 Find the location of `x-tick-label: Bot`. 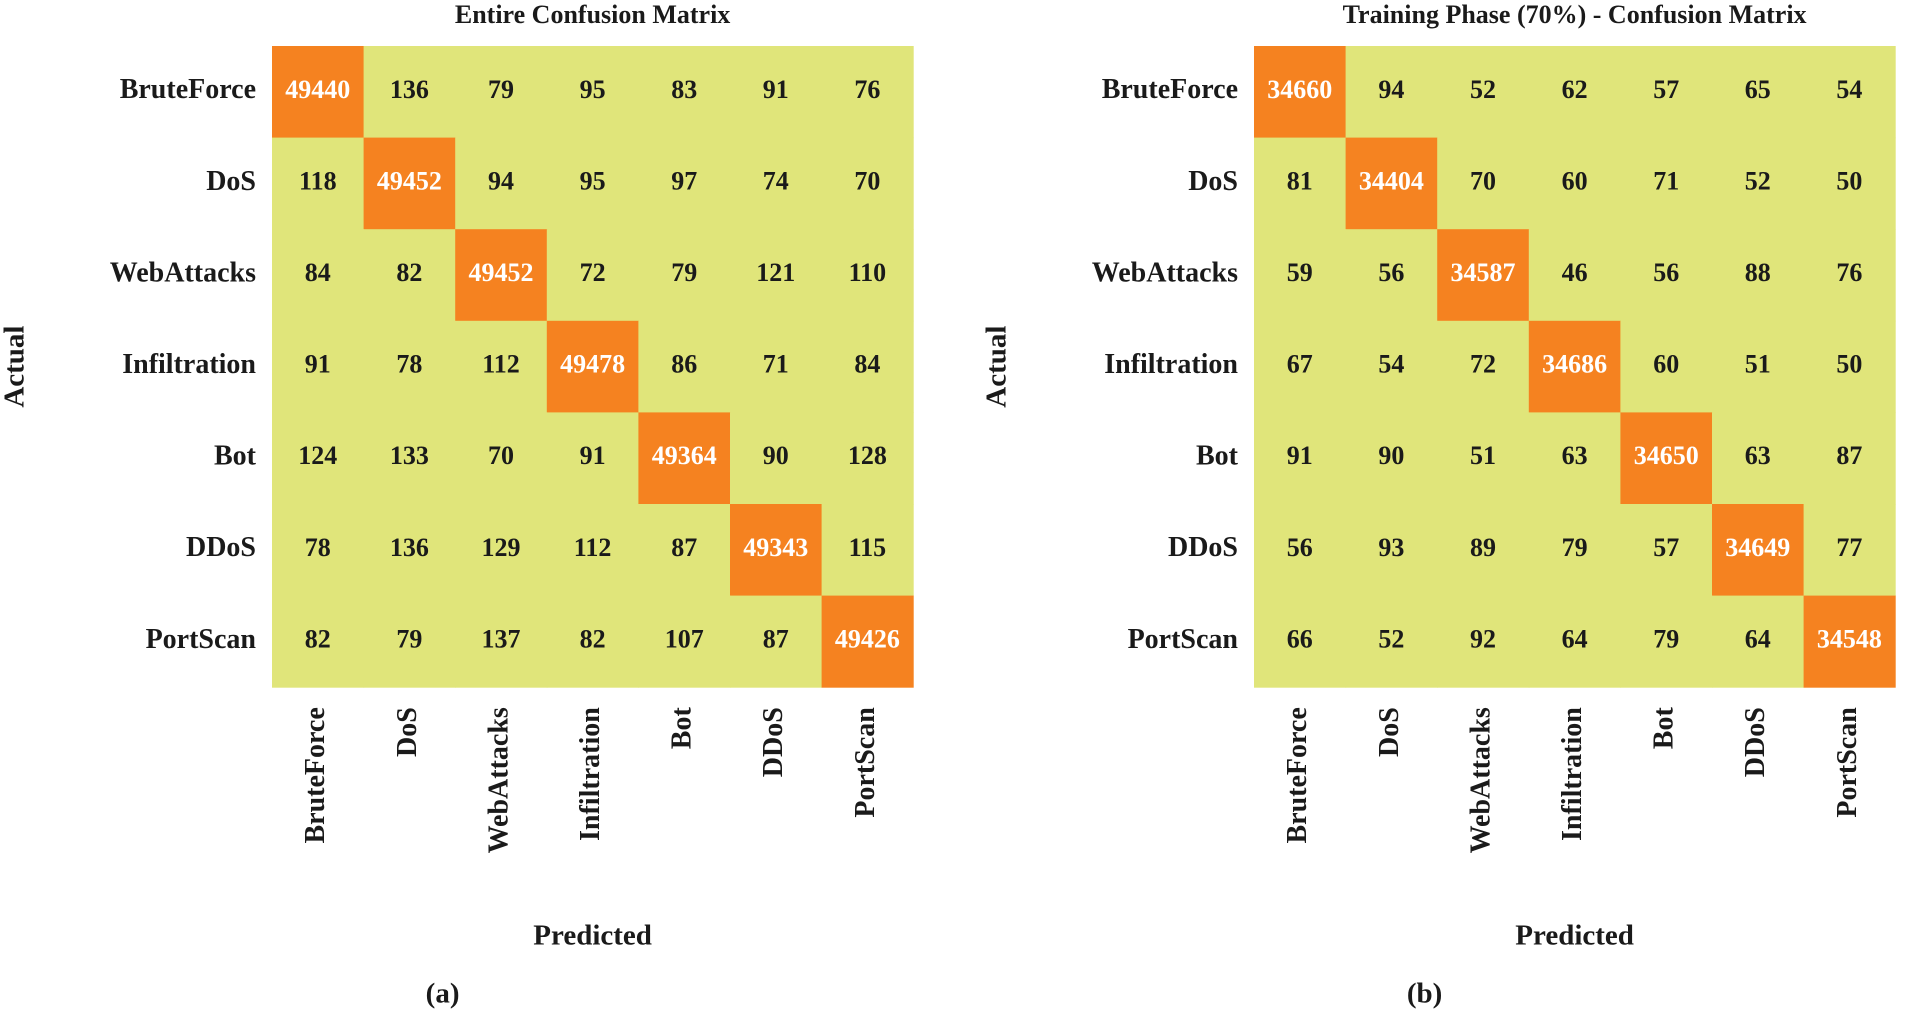

x-tick-label: Bot is located at coordinates (682, 728).